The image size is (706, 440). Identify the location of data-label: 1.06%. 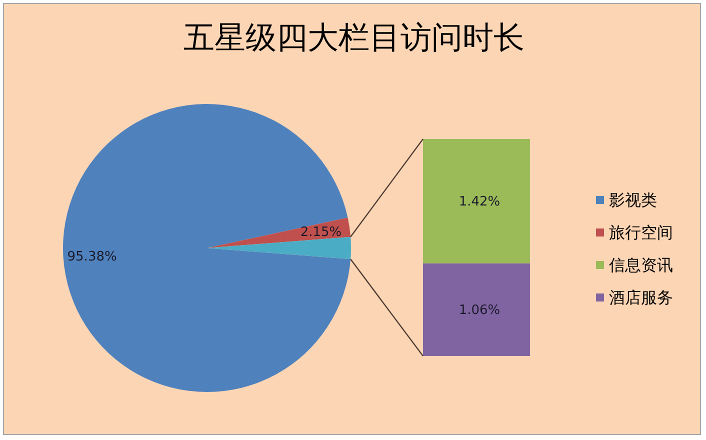
(479, 310).